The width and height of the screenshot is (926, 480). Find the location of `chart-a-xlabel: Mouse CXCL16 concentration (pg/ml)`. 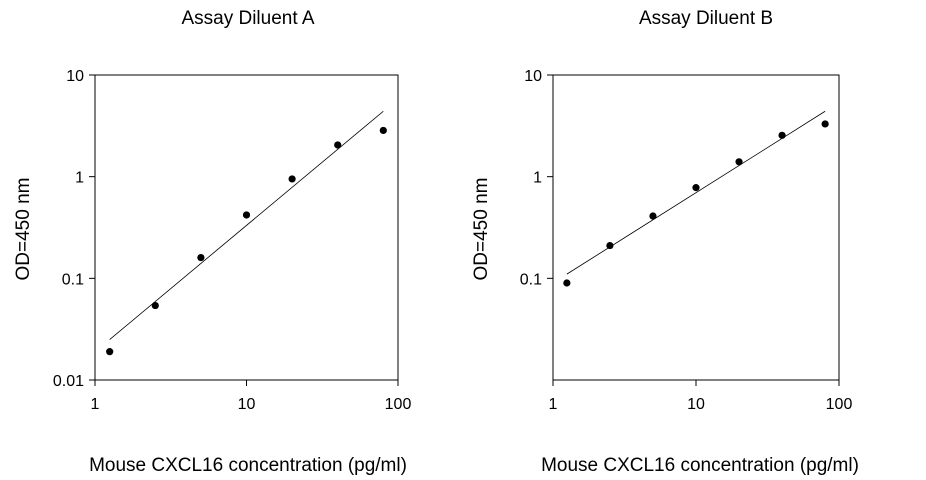

chart-a-xlabel: Mouse CXCL16 concentration (pg/ml) is located at coordinates (248, 465).